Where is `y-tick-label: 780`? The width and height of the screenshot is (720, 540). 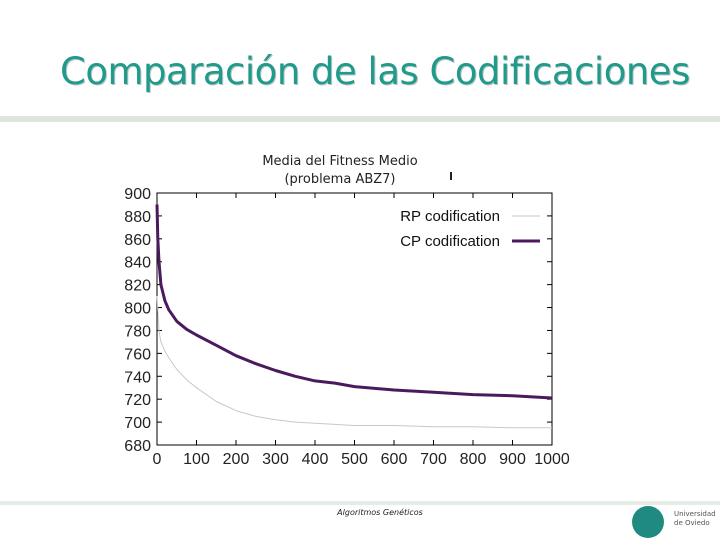 y-tick-label: 780 is located at coordinates (137, 331).